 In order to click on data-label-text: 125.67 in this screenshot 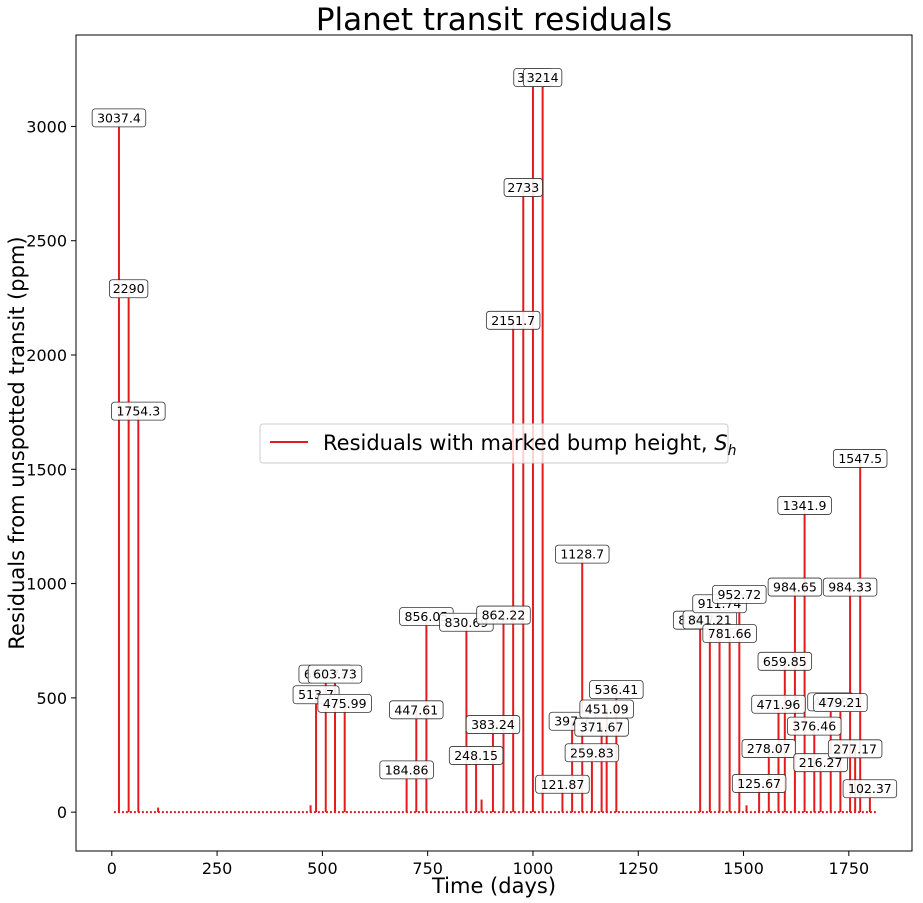, I will do `click(759, 783)`.